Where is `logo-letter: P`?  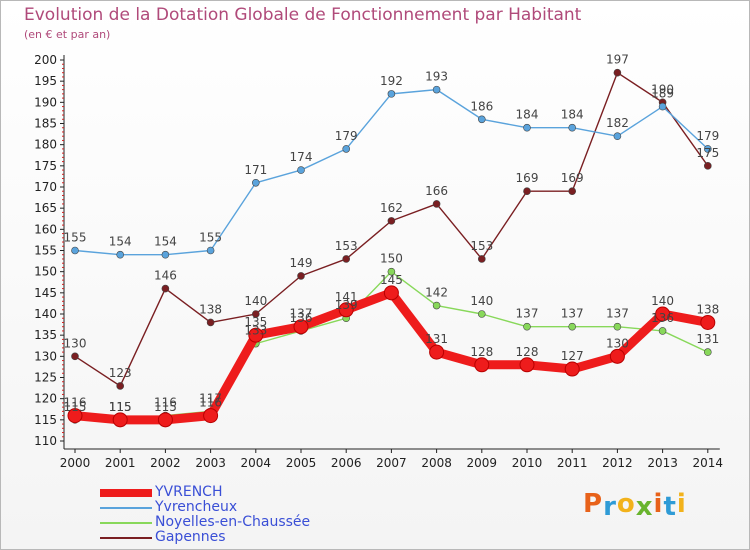 logo-letter: P is located at coordinates (593, 504).